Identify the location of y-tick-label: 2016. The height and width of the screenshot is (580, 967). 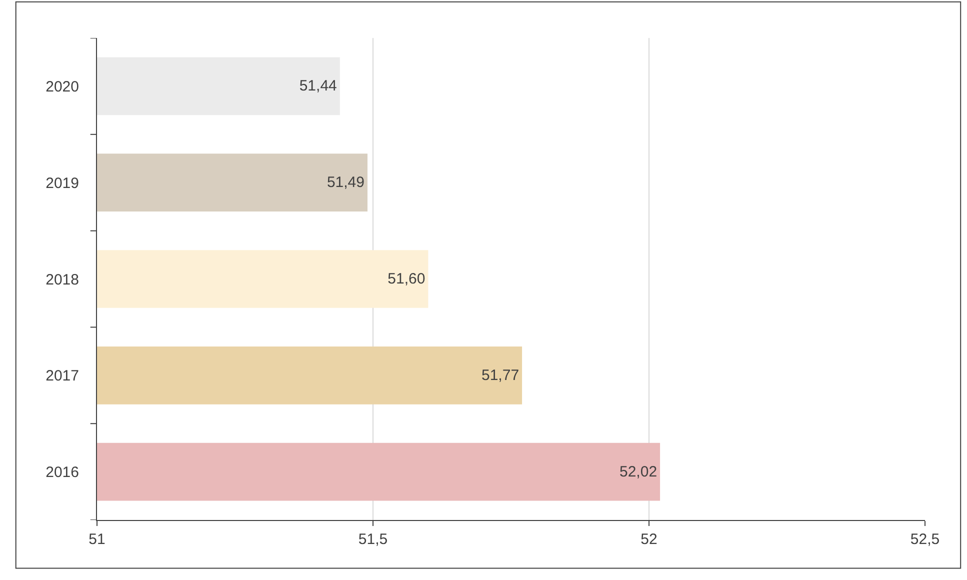
(62, 473).